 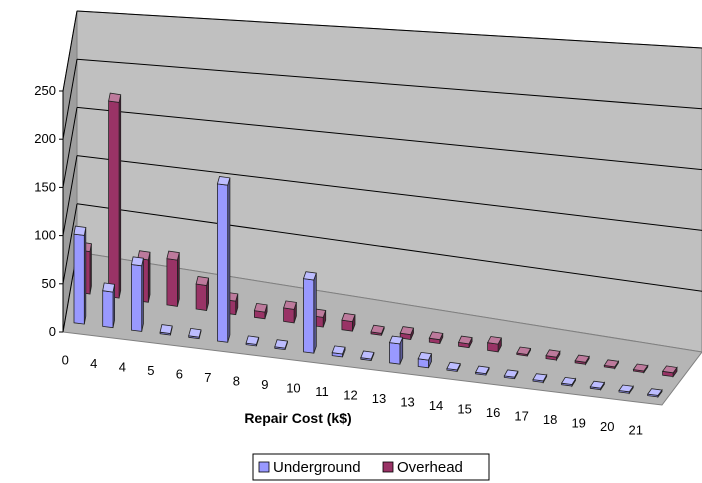 I want to click on x-tick-label: 9, so click(x=264, y=384).